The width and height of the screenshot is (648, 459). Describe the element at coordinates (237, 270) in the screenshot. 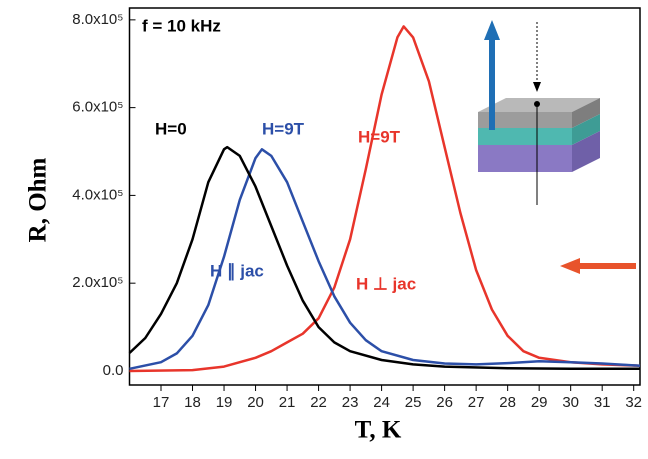

I see `annotation: H ∥ jac` at that location.